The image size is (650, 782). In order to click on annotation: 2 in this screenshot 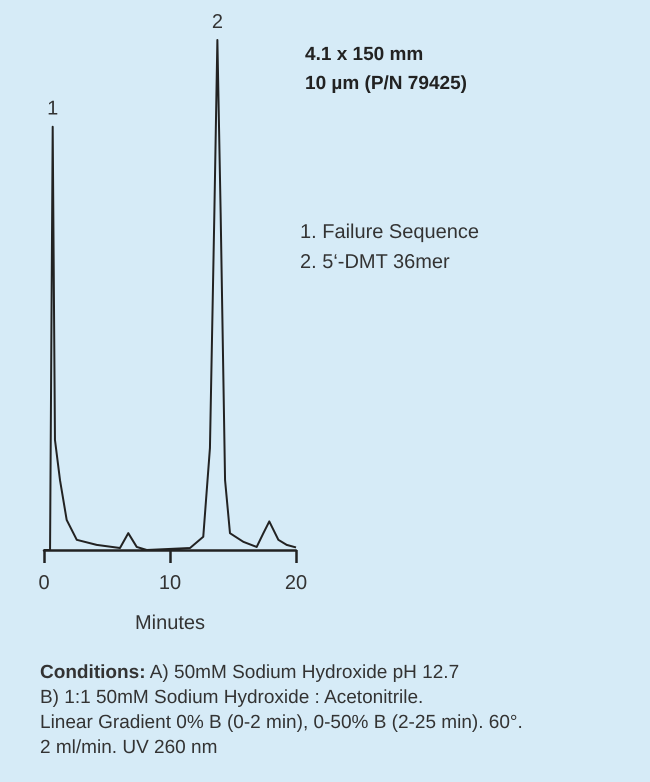, I will do `click(217, 22)`.